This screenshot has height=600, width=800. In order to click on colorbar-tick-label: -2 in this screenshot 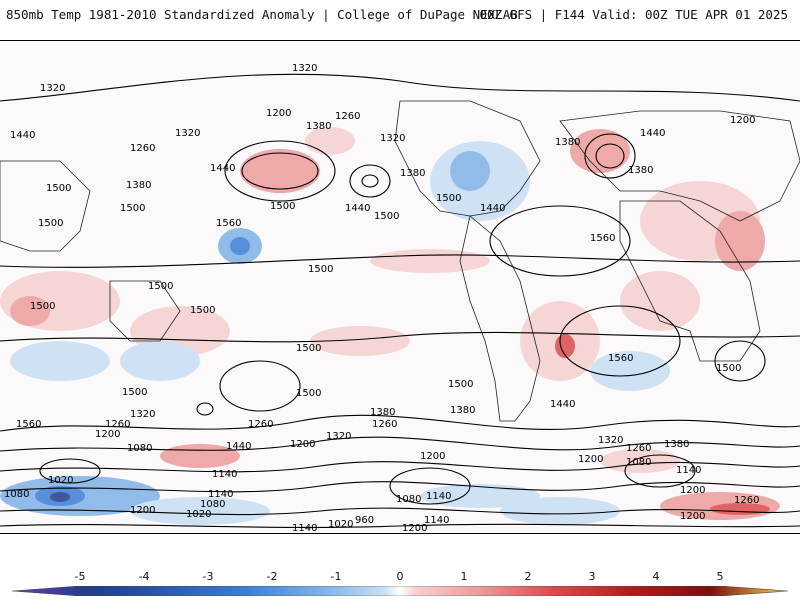, I will do `click(272, 576)`.